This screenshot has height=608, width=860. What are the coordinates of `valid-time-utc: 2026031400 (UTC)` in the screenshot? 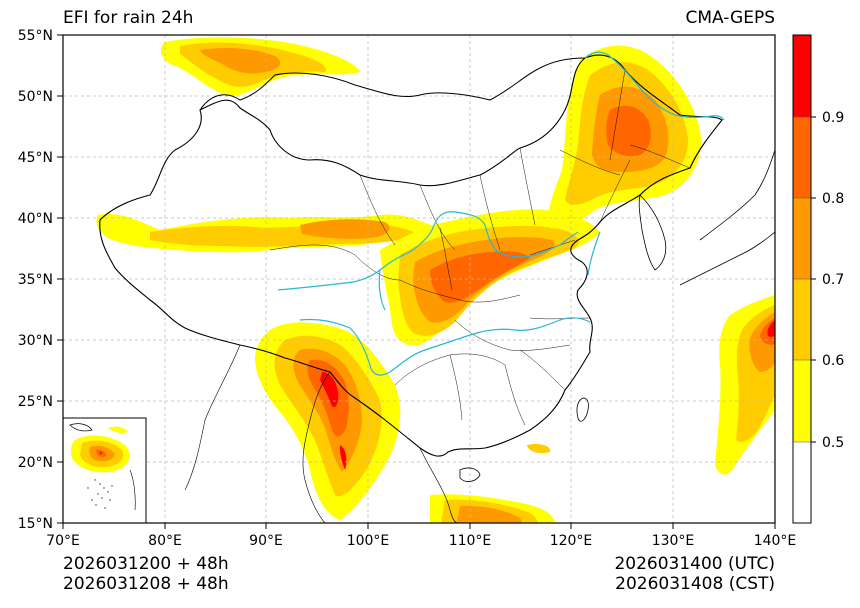 It's located at (694, 564).